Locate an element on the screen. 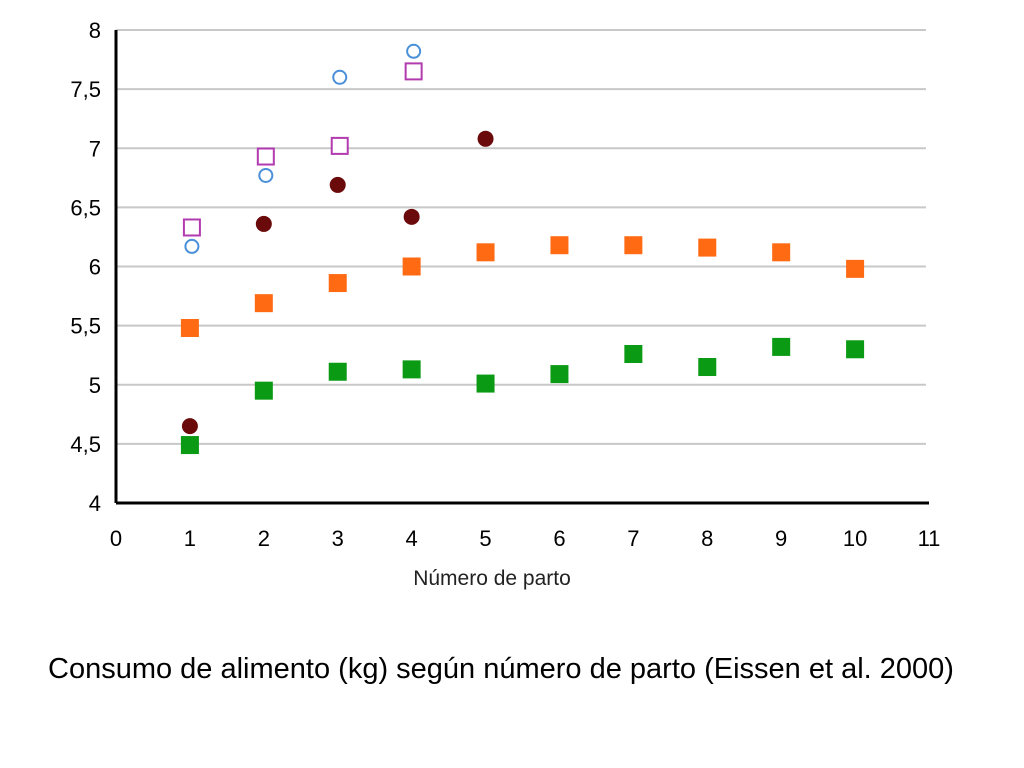  x-tick-label: 7 is located at coordinates (633, 538).